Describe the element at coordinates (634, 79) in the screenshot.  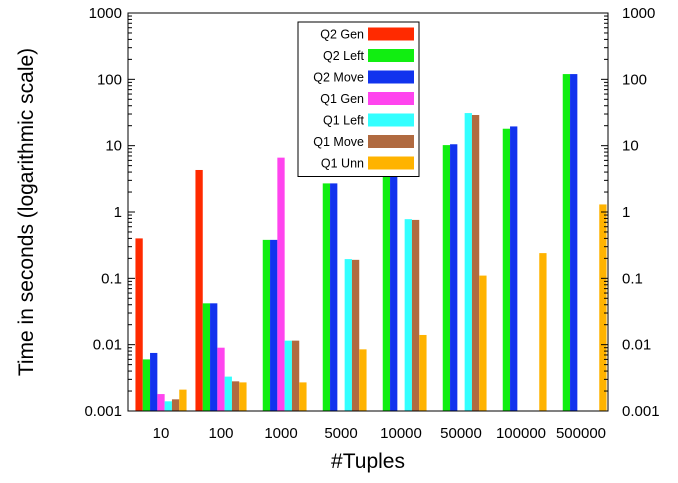
I see `y-tick-label-right: 100` at that location.